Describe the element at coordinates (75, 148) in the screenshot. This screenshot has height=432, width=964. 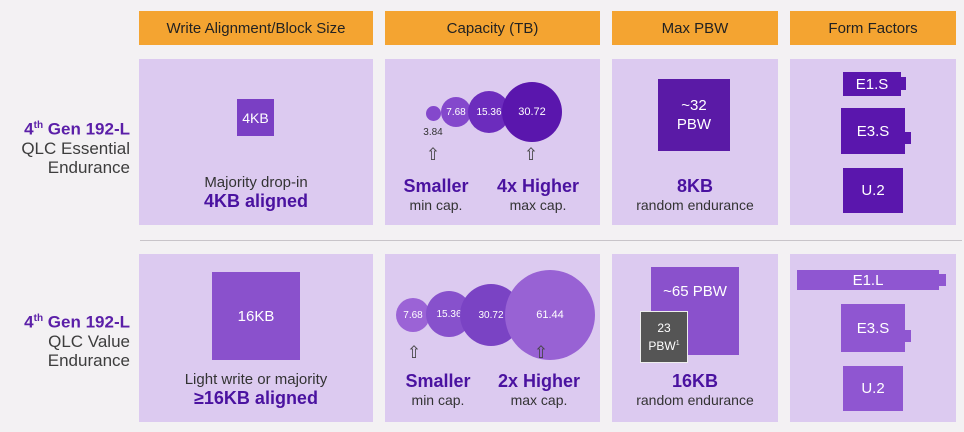
I see `row-line2: QLC Essential` at that location.